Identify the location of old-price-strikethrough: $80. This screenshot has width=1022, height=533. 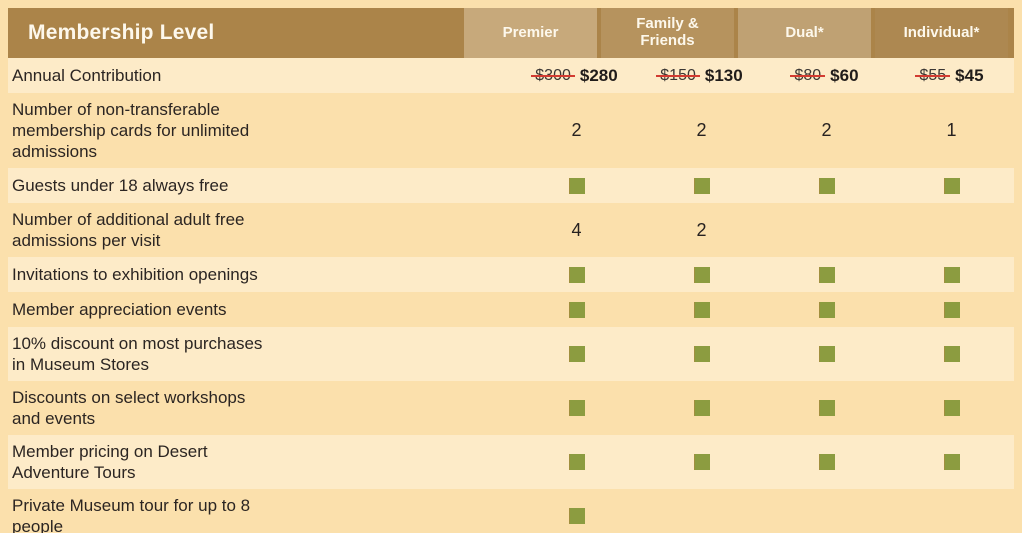
(807, 75).